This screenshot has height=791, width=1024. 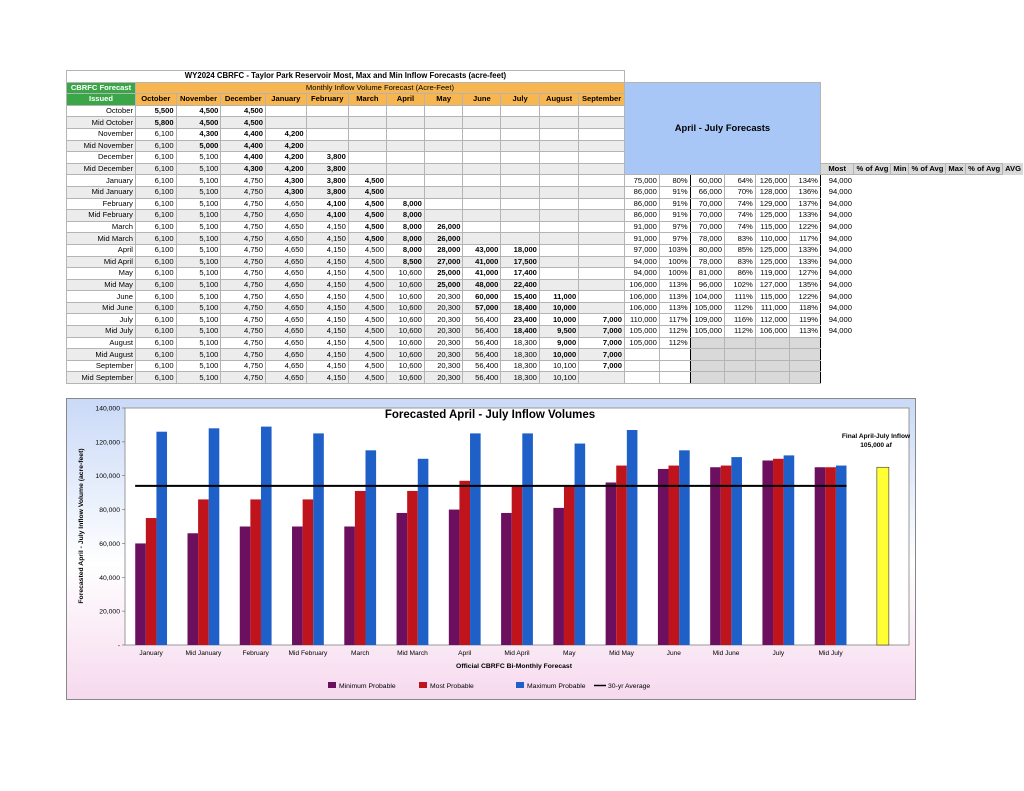 I want to click on monthly-value: 23,400, so click(x=520, y=320).